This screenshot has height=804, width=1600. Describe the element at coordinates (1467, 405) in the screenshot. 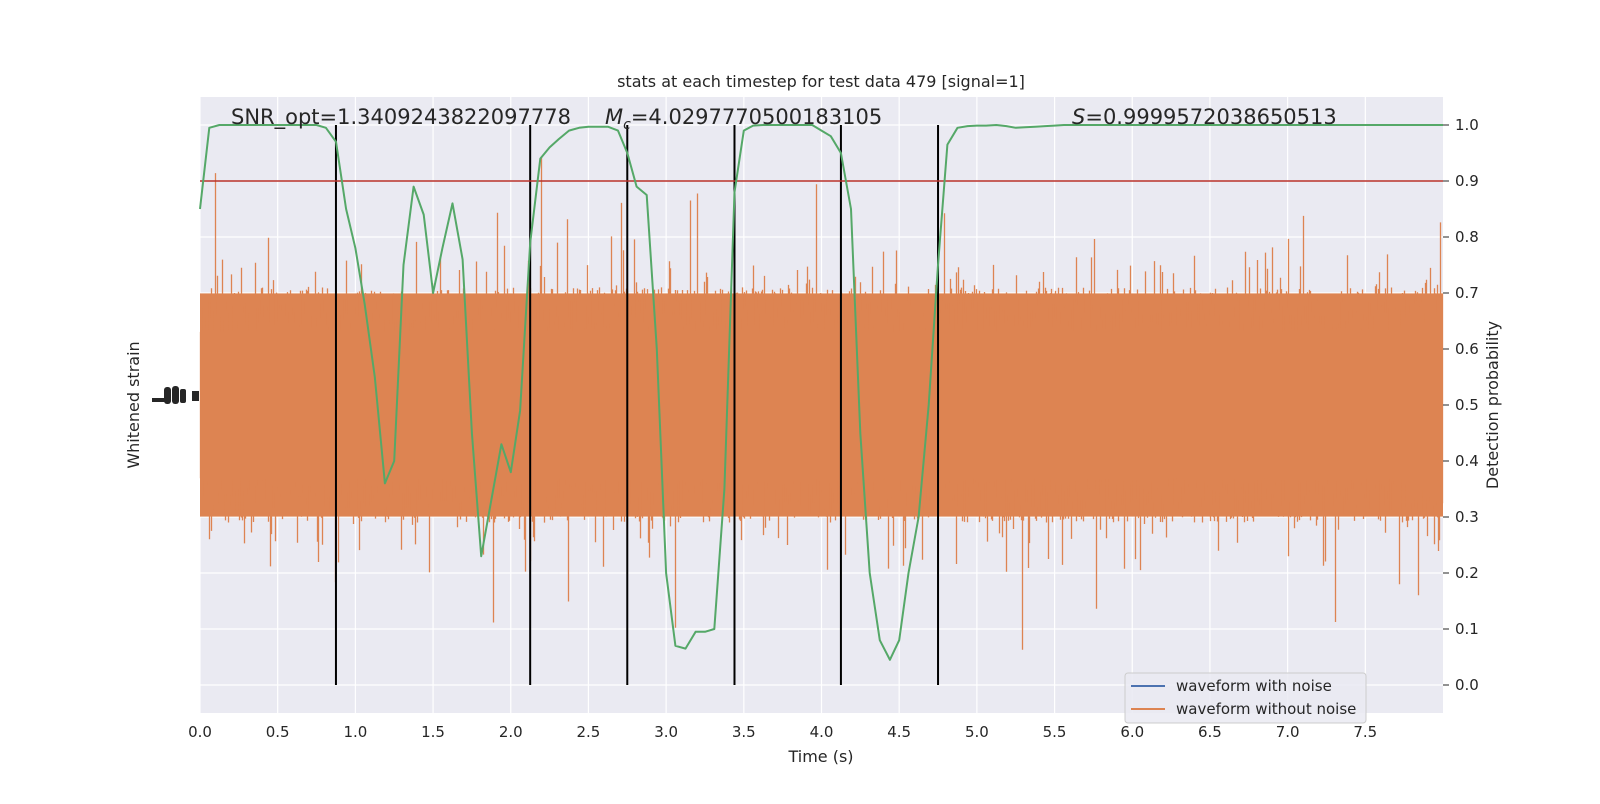

I see `right-tick-label: 0.5` at that location.